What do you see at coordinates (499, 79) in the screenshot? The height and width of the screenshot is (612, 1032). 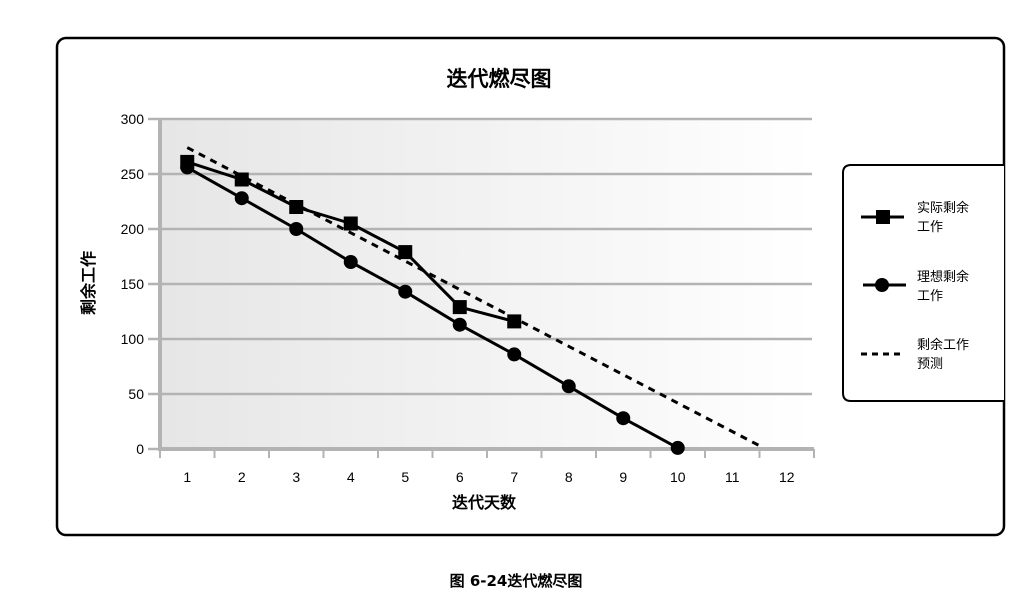 I see `chart-title: 迭代燃尽图` at bounding box center [499, 79].